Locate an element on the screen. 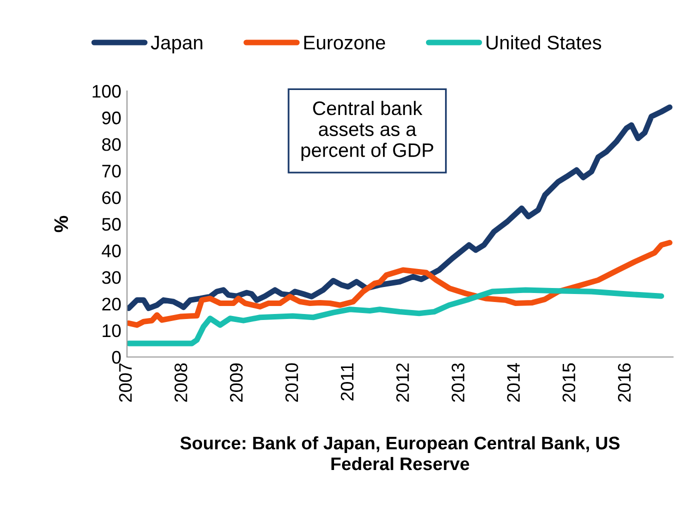  x-tick-label: 2012 is located at coordinates (403, 382).